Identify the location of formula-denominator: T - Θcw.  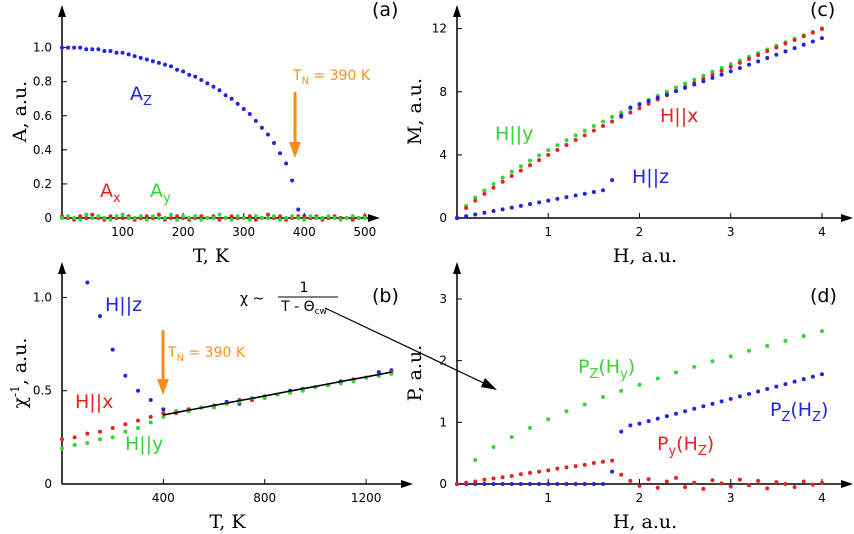
(303, 308).